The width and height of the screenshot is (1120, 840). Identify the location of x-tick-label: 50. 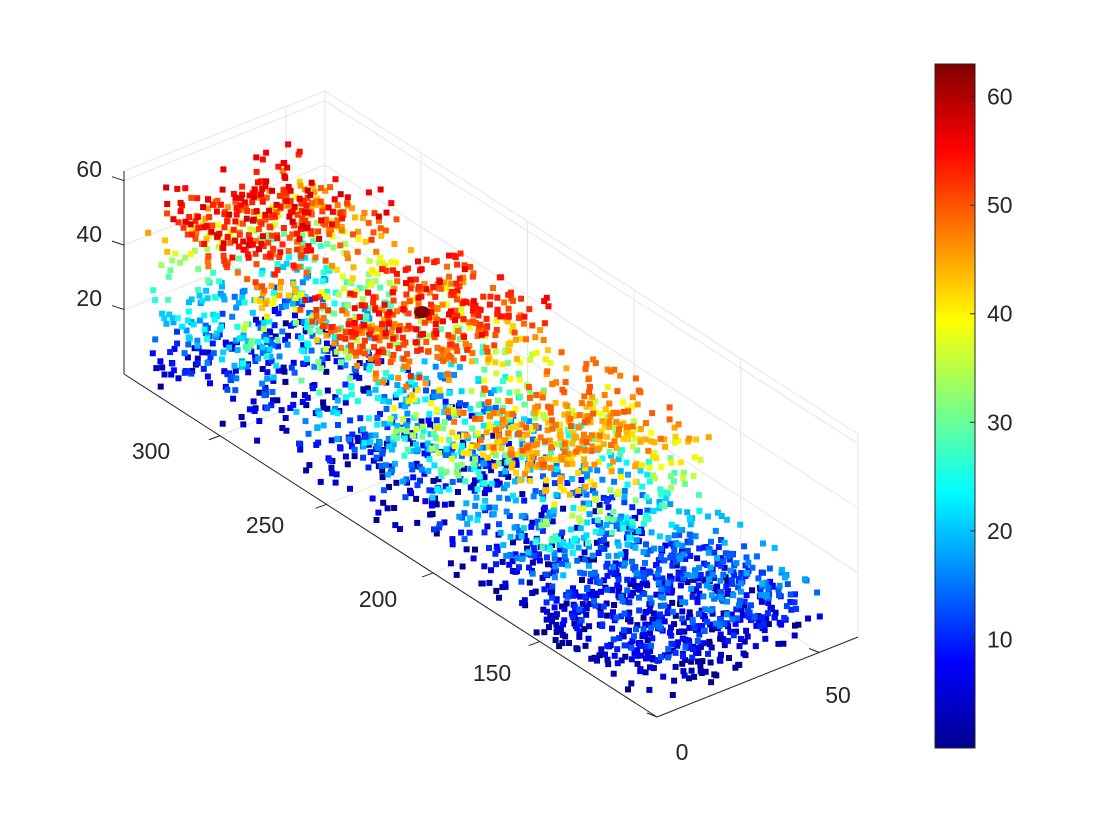
(838, 695).